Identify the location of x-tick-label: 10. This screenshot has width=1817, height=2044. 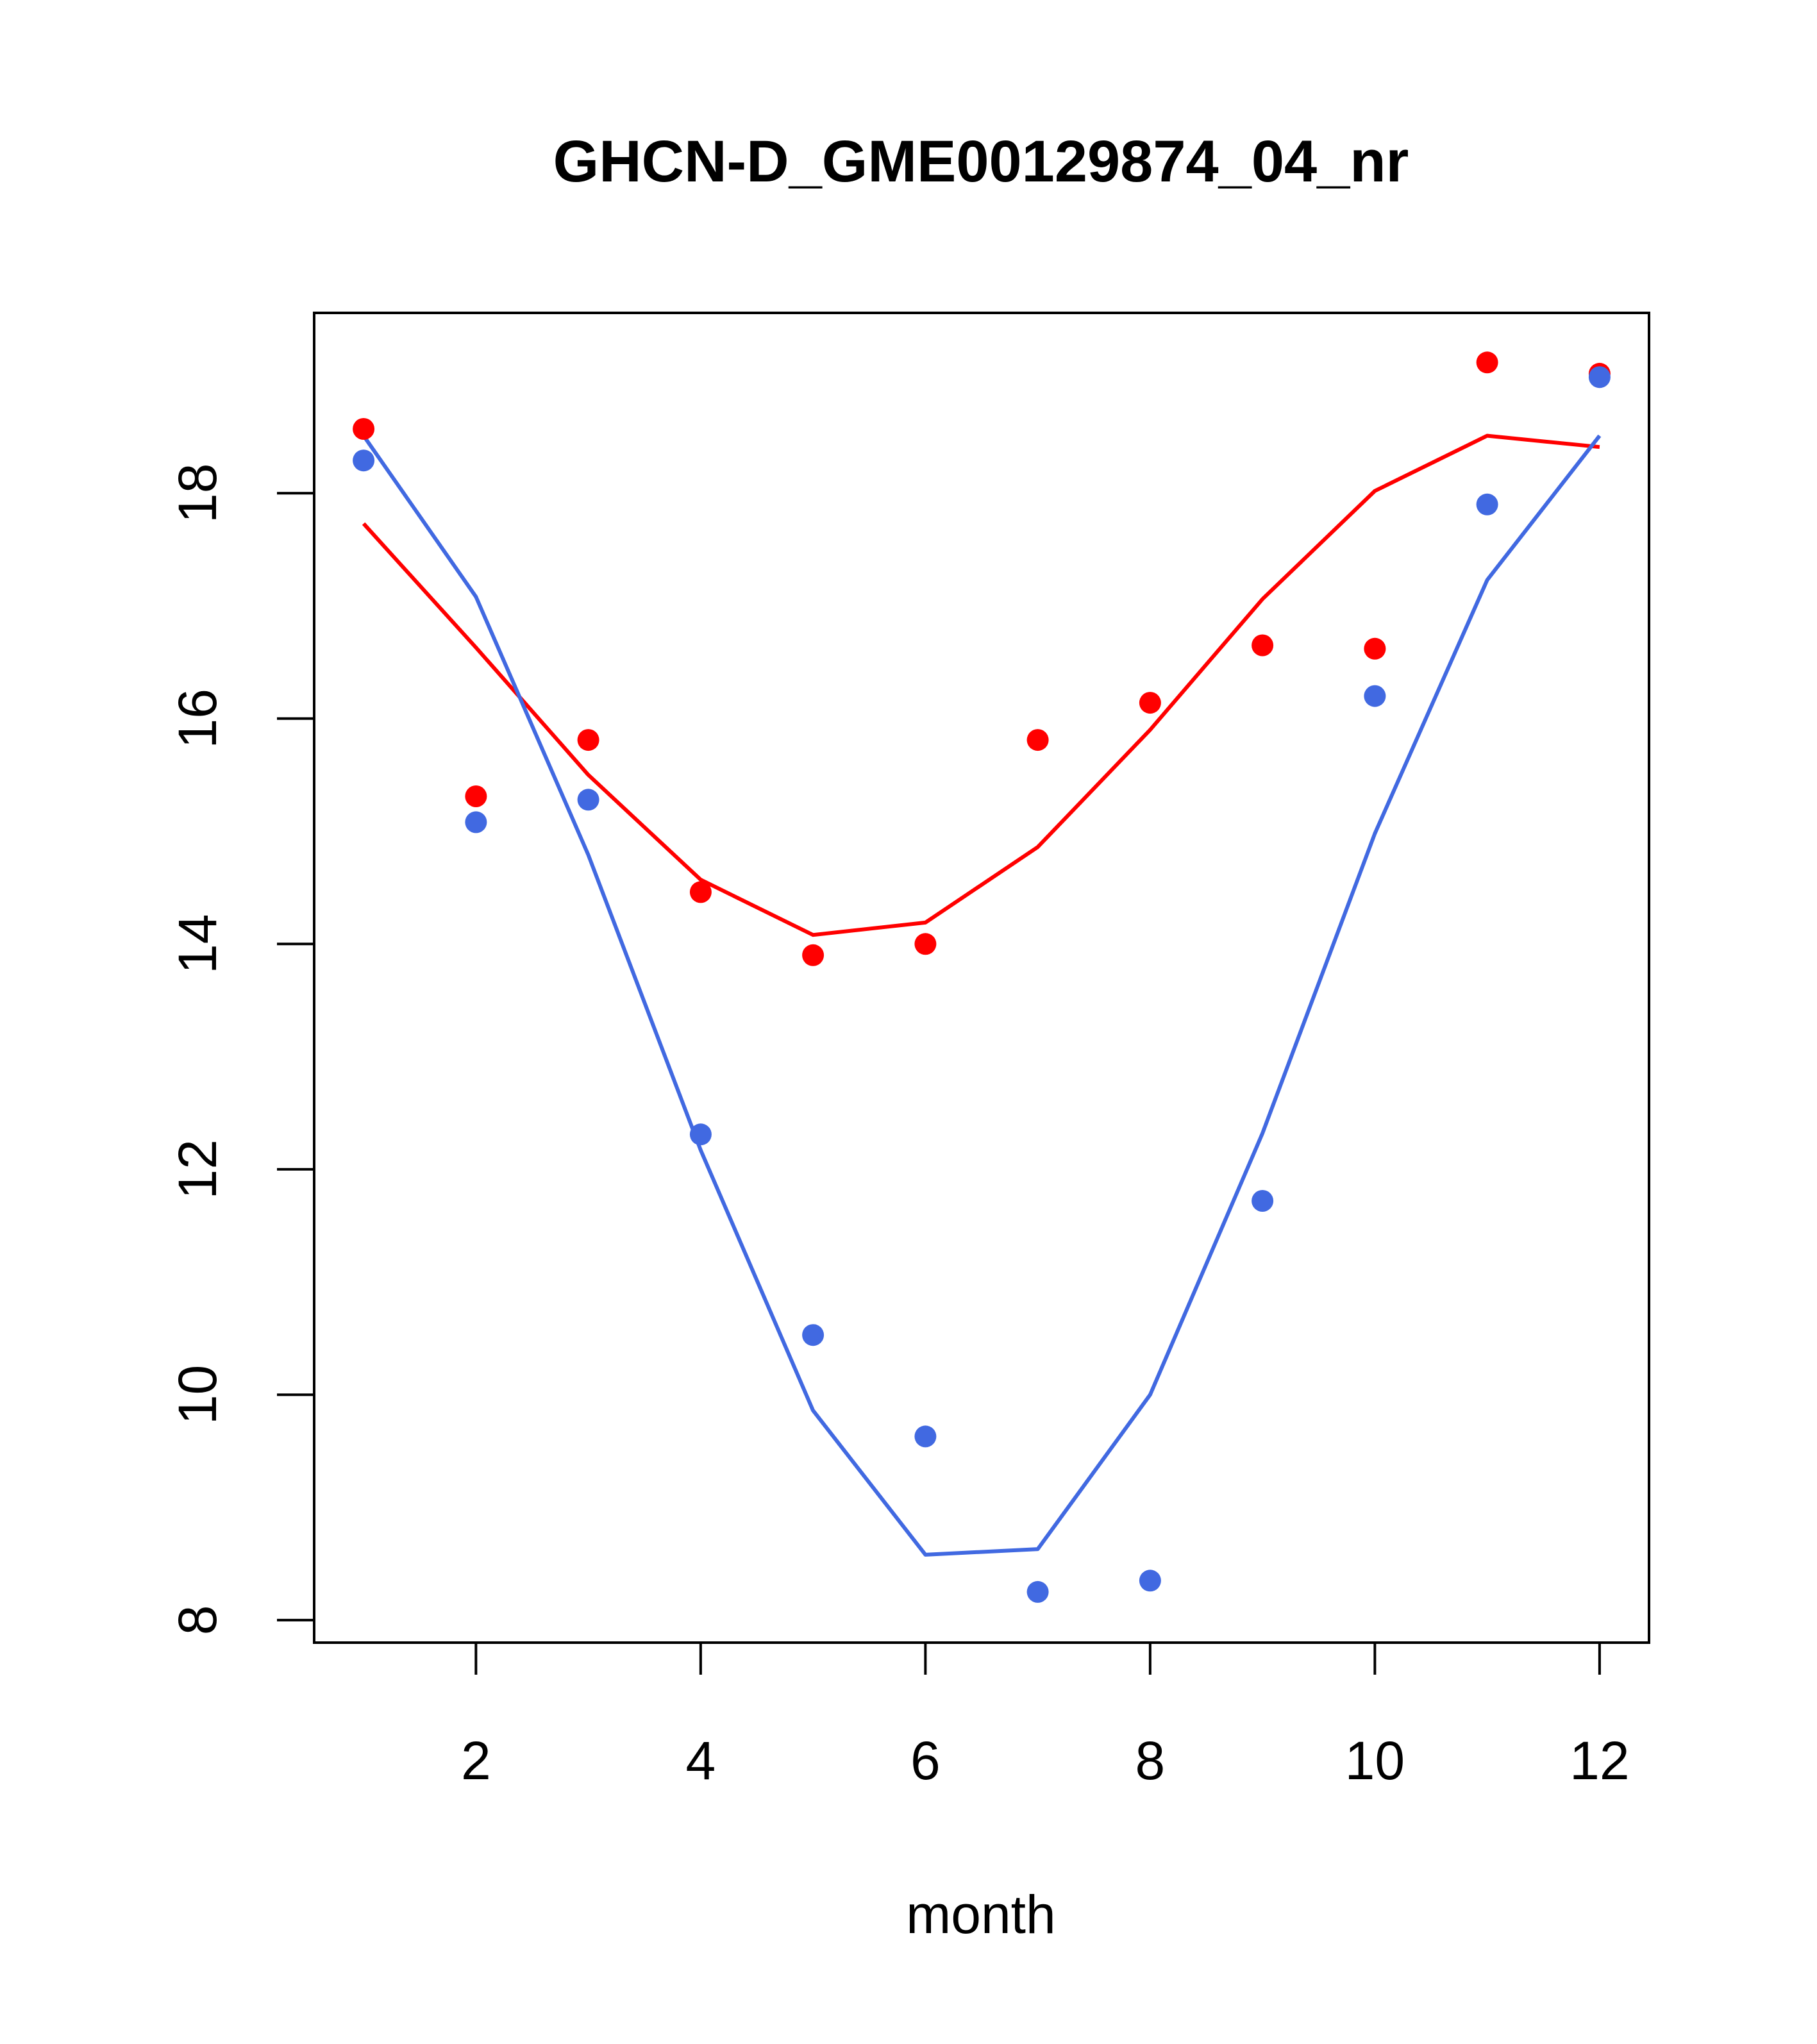
(1375, 1761).